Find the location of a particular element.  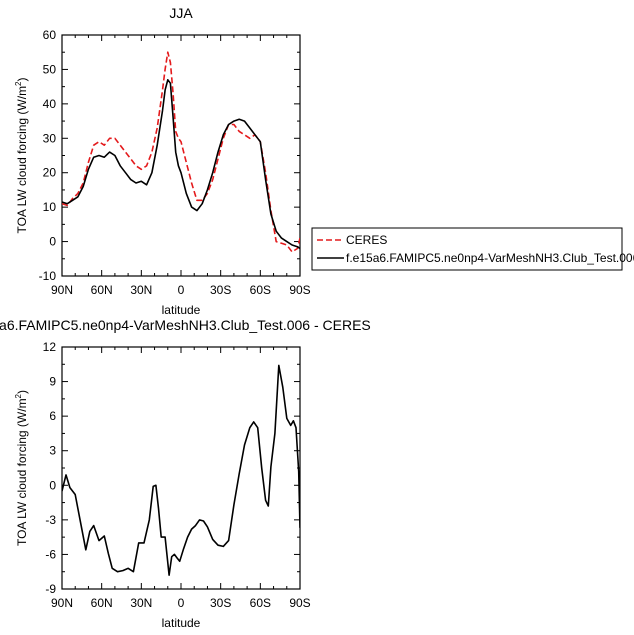

chart2-y-axis-label: TOA LW cloud forcing (W/m2) is located at coordinates (21, 468).